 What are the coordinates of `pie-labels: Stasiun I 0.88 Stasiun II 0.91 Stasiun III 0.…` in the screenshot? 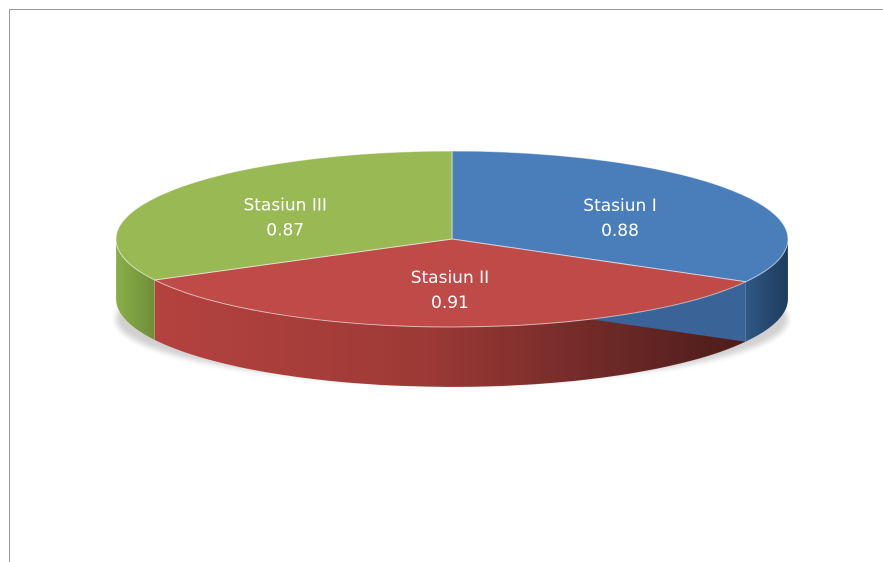 It's located at (449, 254).